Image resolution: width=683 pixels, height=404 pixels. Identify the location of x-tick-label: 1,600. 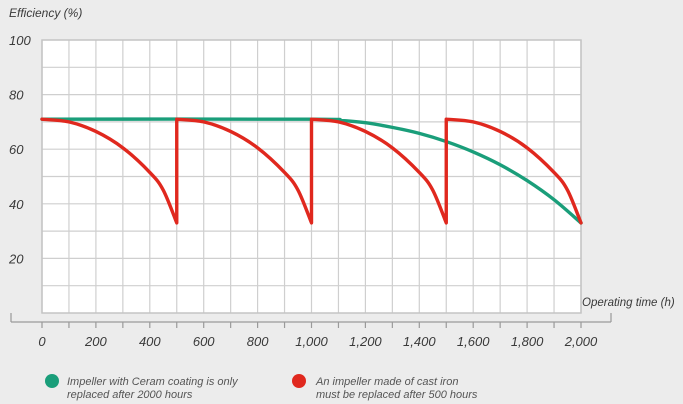
(473, 341).